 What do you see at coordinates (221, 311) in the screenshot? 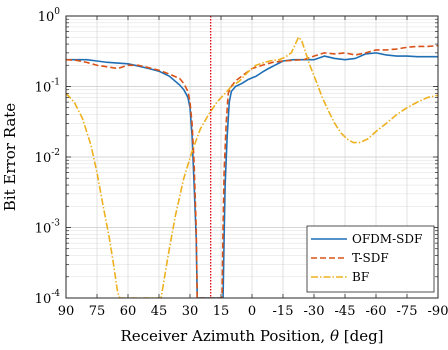
I see `x-tick-label: 15` at bounding box center [221, 311].